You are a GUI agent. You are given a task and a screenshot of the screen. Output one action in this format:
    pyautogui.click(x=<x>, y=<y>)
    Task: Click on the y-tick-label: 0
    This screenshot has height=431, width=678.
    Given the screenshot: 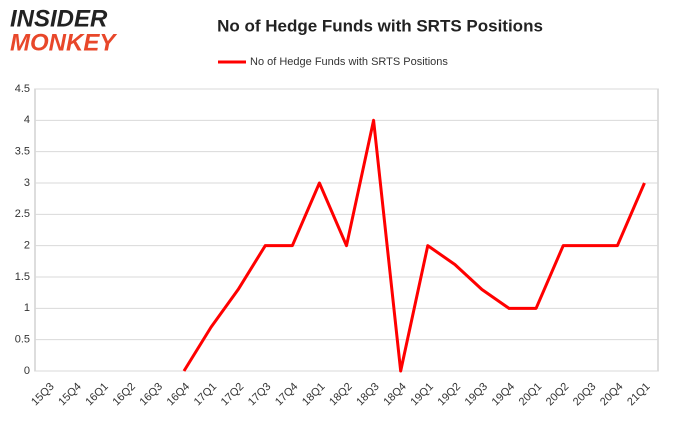 What is the action you would take?
    pyautogui.click(x=27, y=371)
    